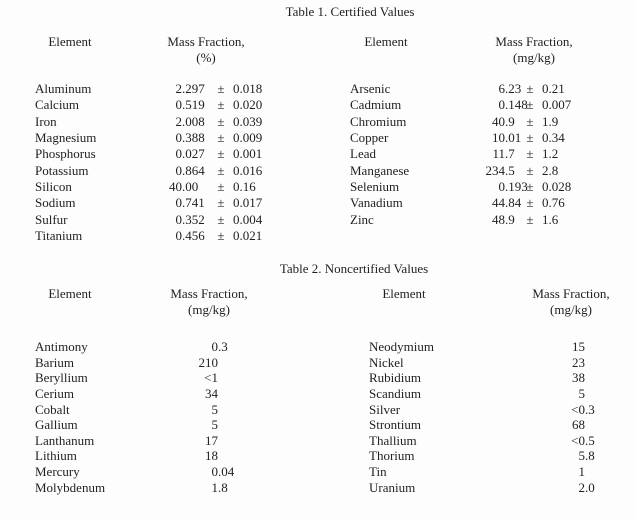 This screenshot has height=520, width=635. What do you see at coordinates (513, 138) in the screenshot?
I see `value-fraction-part: .01` at bounding box center [513, 138].